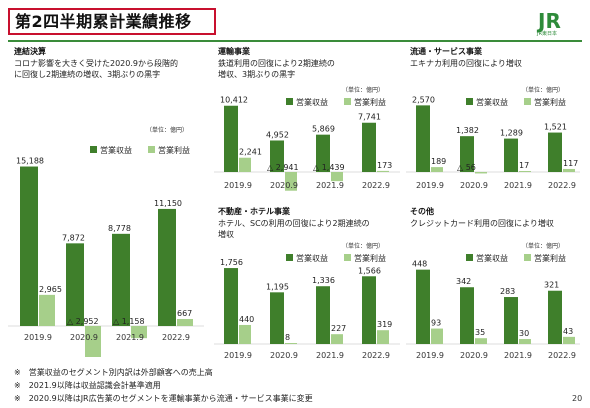 Image resolution: width=590 pixels, height=408 pixels. What do you see at coordinates (555, 127) in the screenshot?
I see `data-label-revenue: 1,521` at bounding box center [555, 127].